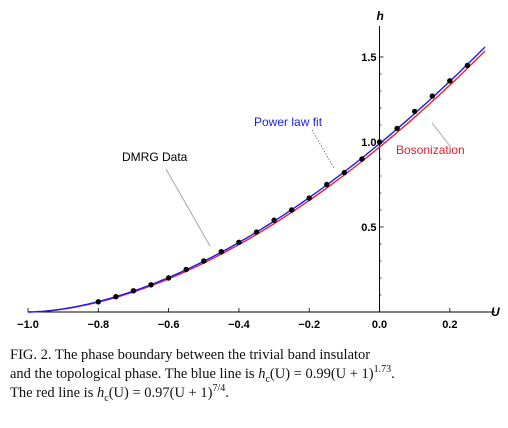 Image resolution: width=508 pixels, height=428 pixels. What do you see at coordinates (368, 228) in the screenshot?
I see `y-tick-label: 0.5` at bounding box center [368, 228].